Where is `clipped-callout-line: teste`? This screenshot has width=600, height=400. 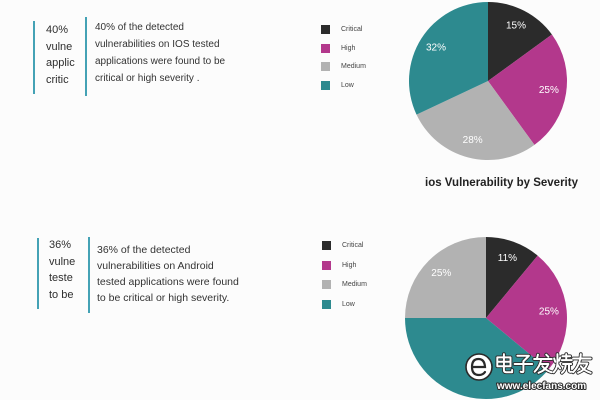 clipped-callout-line: teste is located at coordinates (61, 278).